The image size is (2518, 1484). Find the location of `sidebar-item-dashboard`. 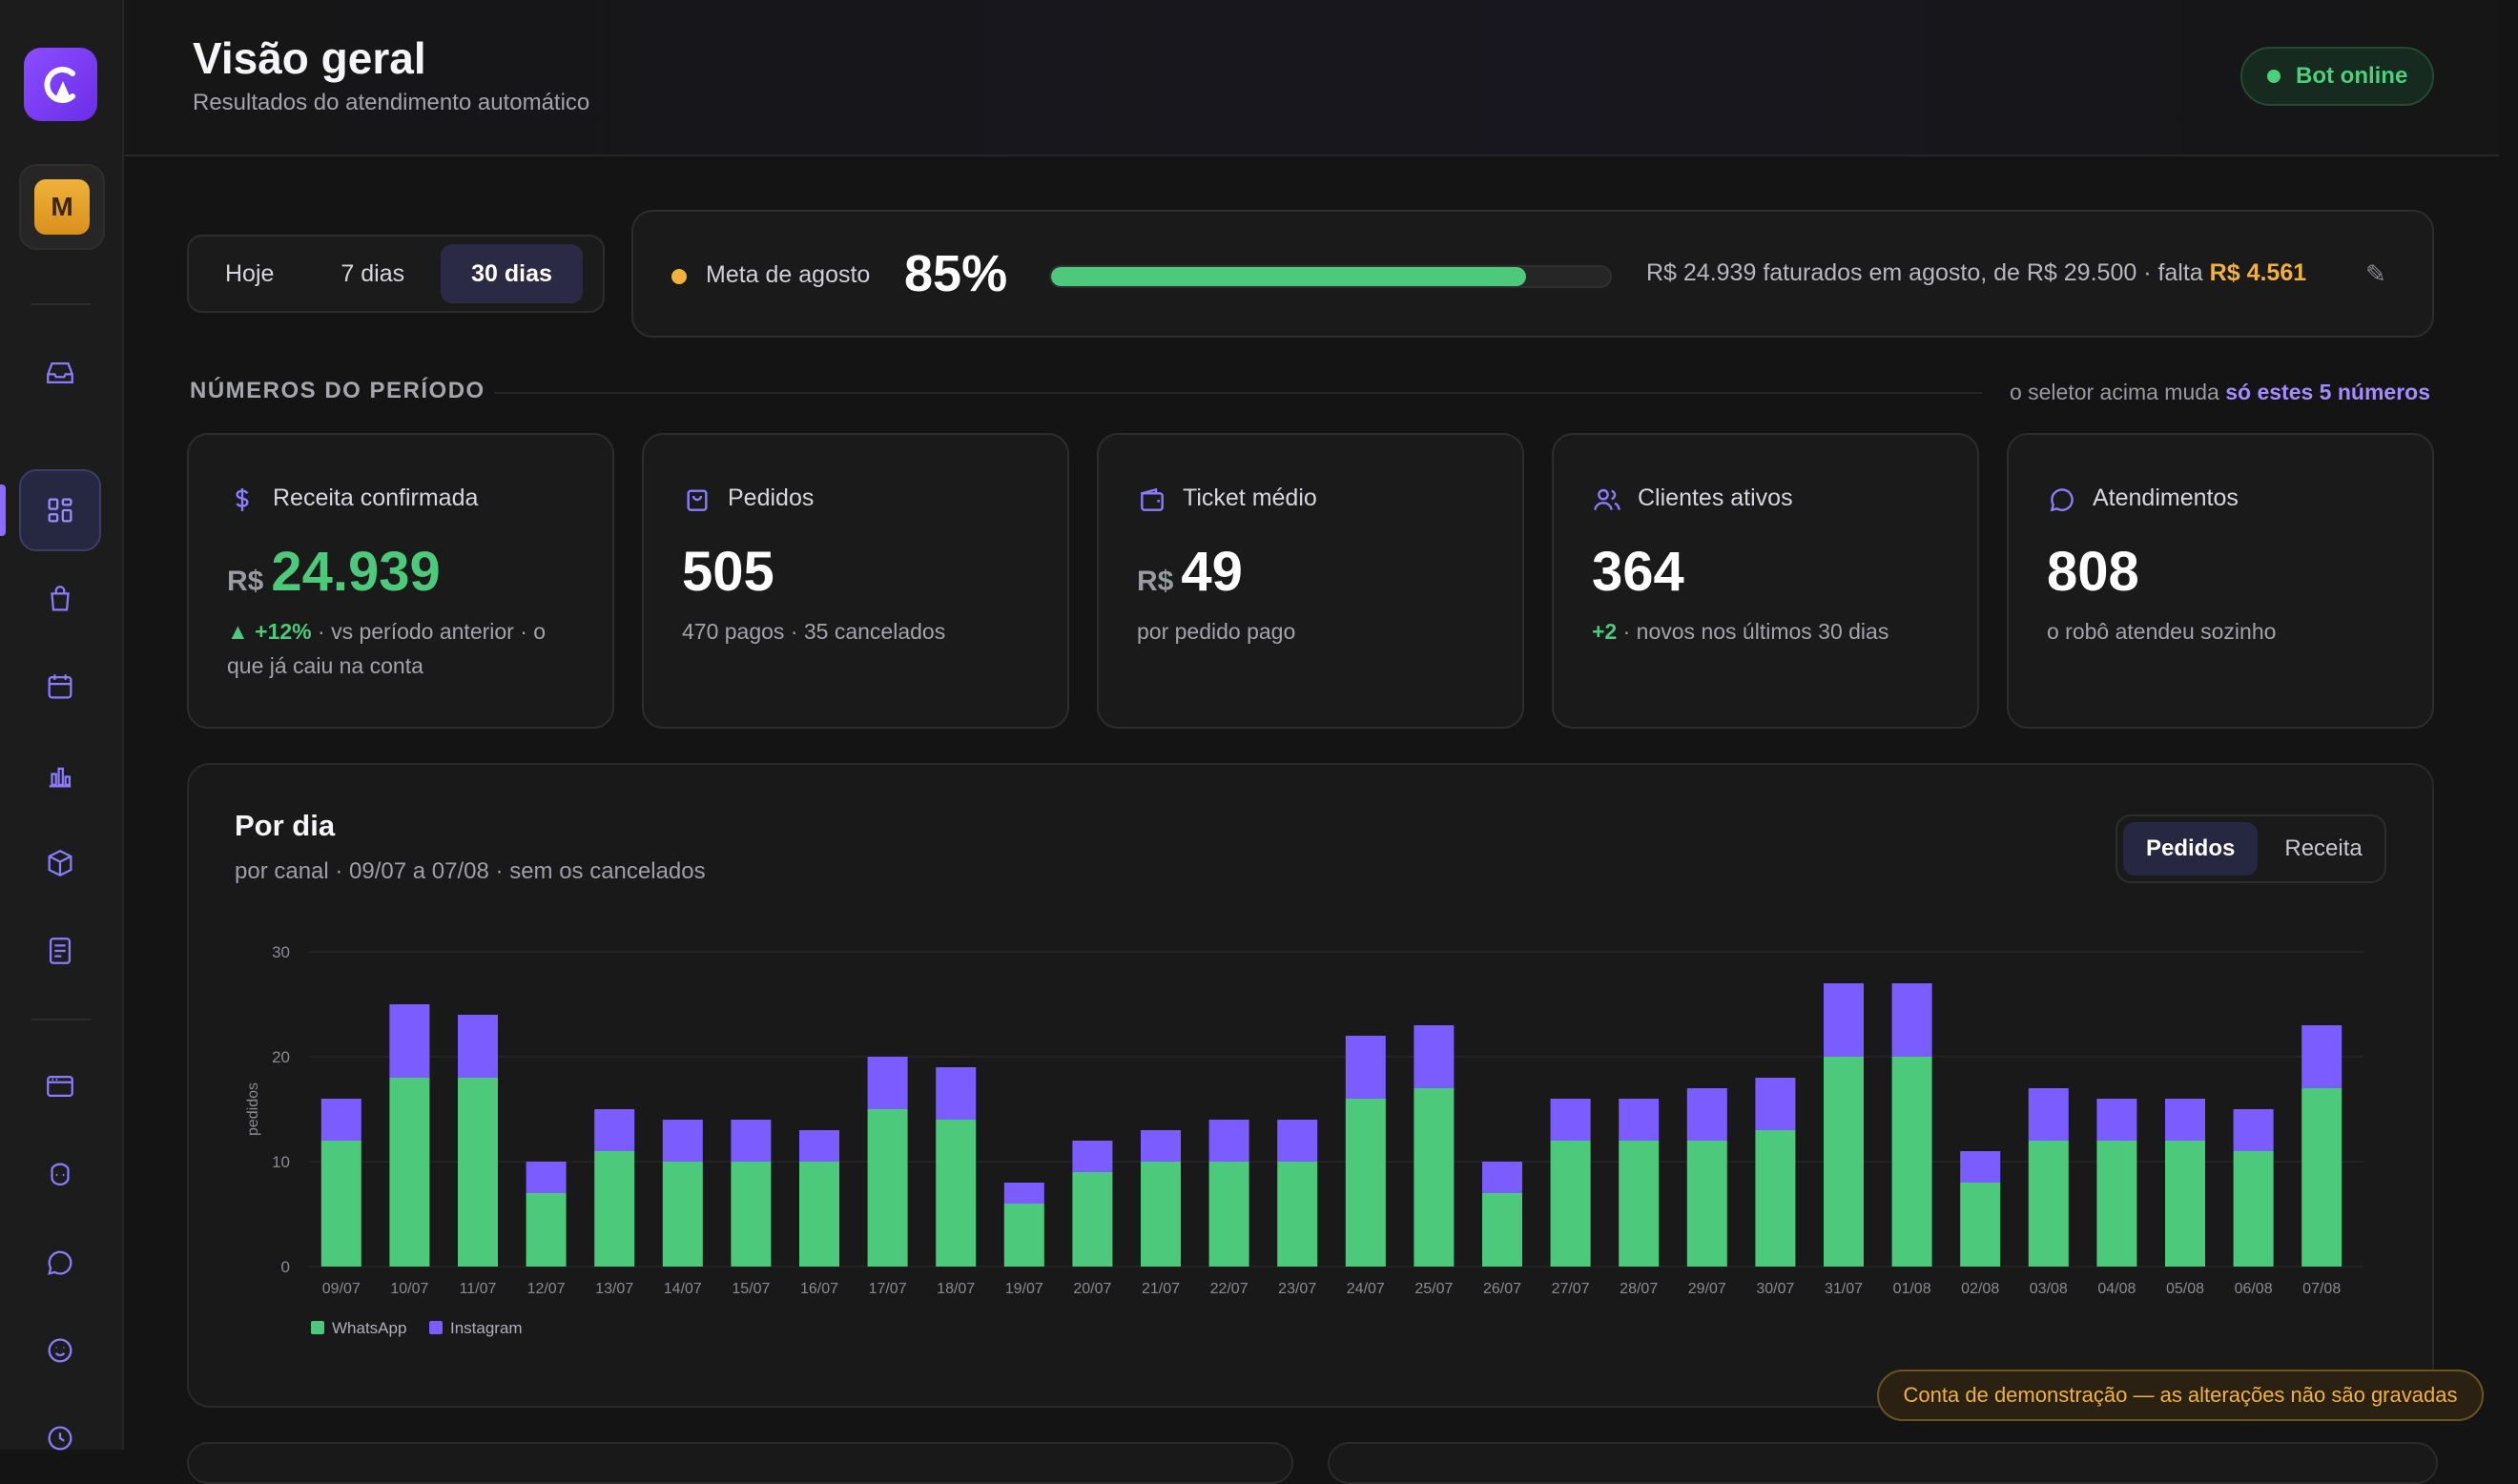

sidebar-item-dashboard is located at coordinates (60, 510).